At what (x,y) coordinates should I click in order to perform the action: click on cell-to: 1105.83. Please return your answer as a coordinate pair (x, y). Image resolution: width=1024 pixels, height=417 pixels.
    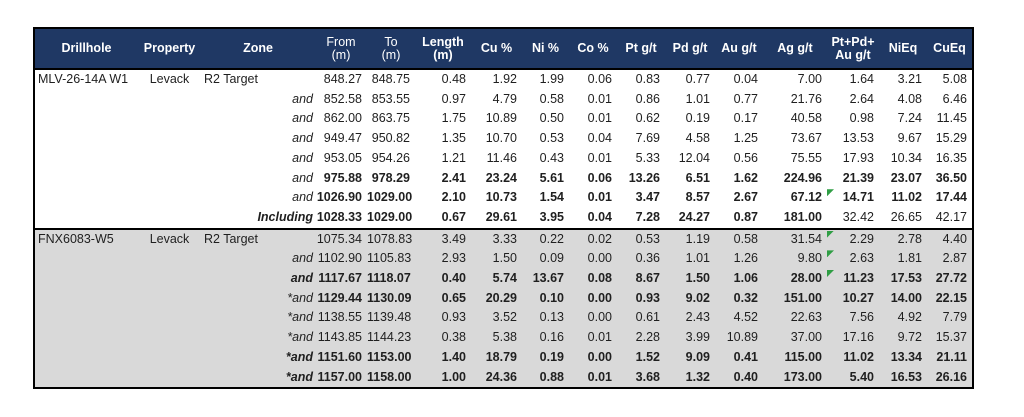
    Looking at the image, I should click on (391, 259).